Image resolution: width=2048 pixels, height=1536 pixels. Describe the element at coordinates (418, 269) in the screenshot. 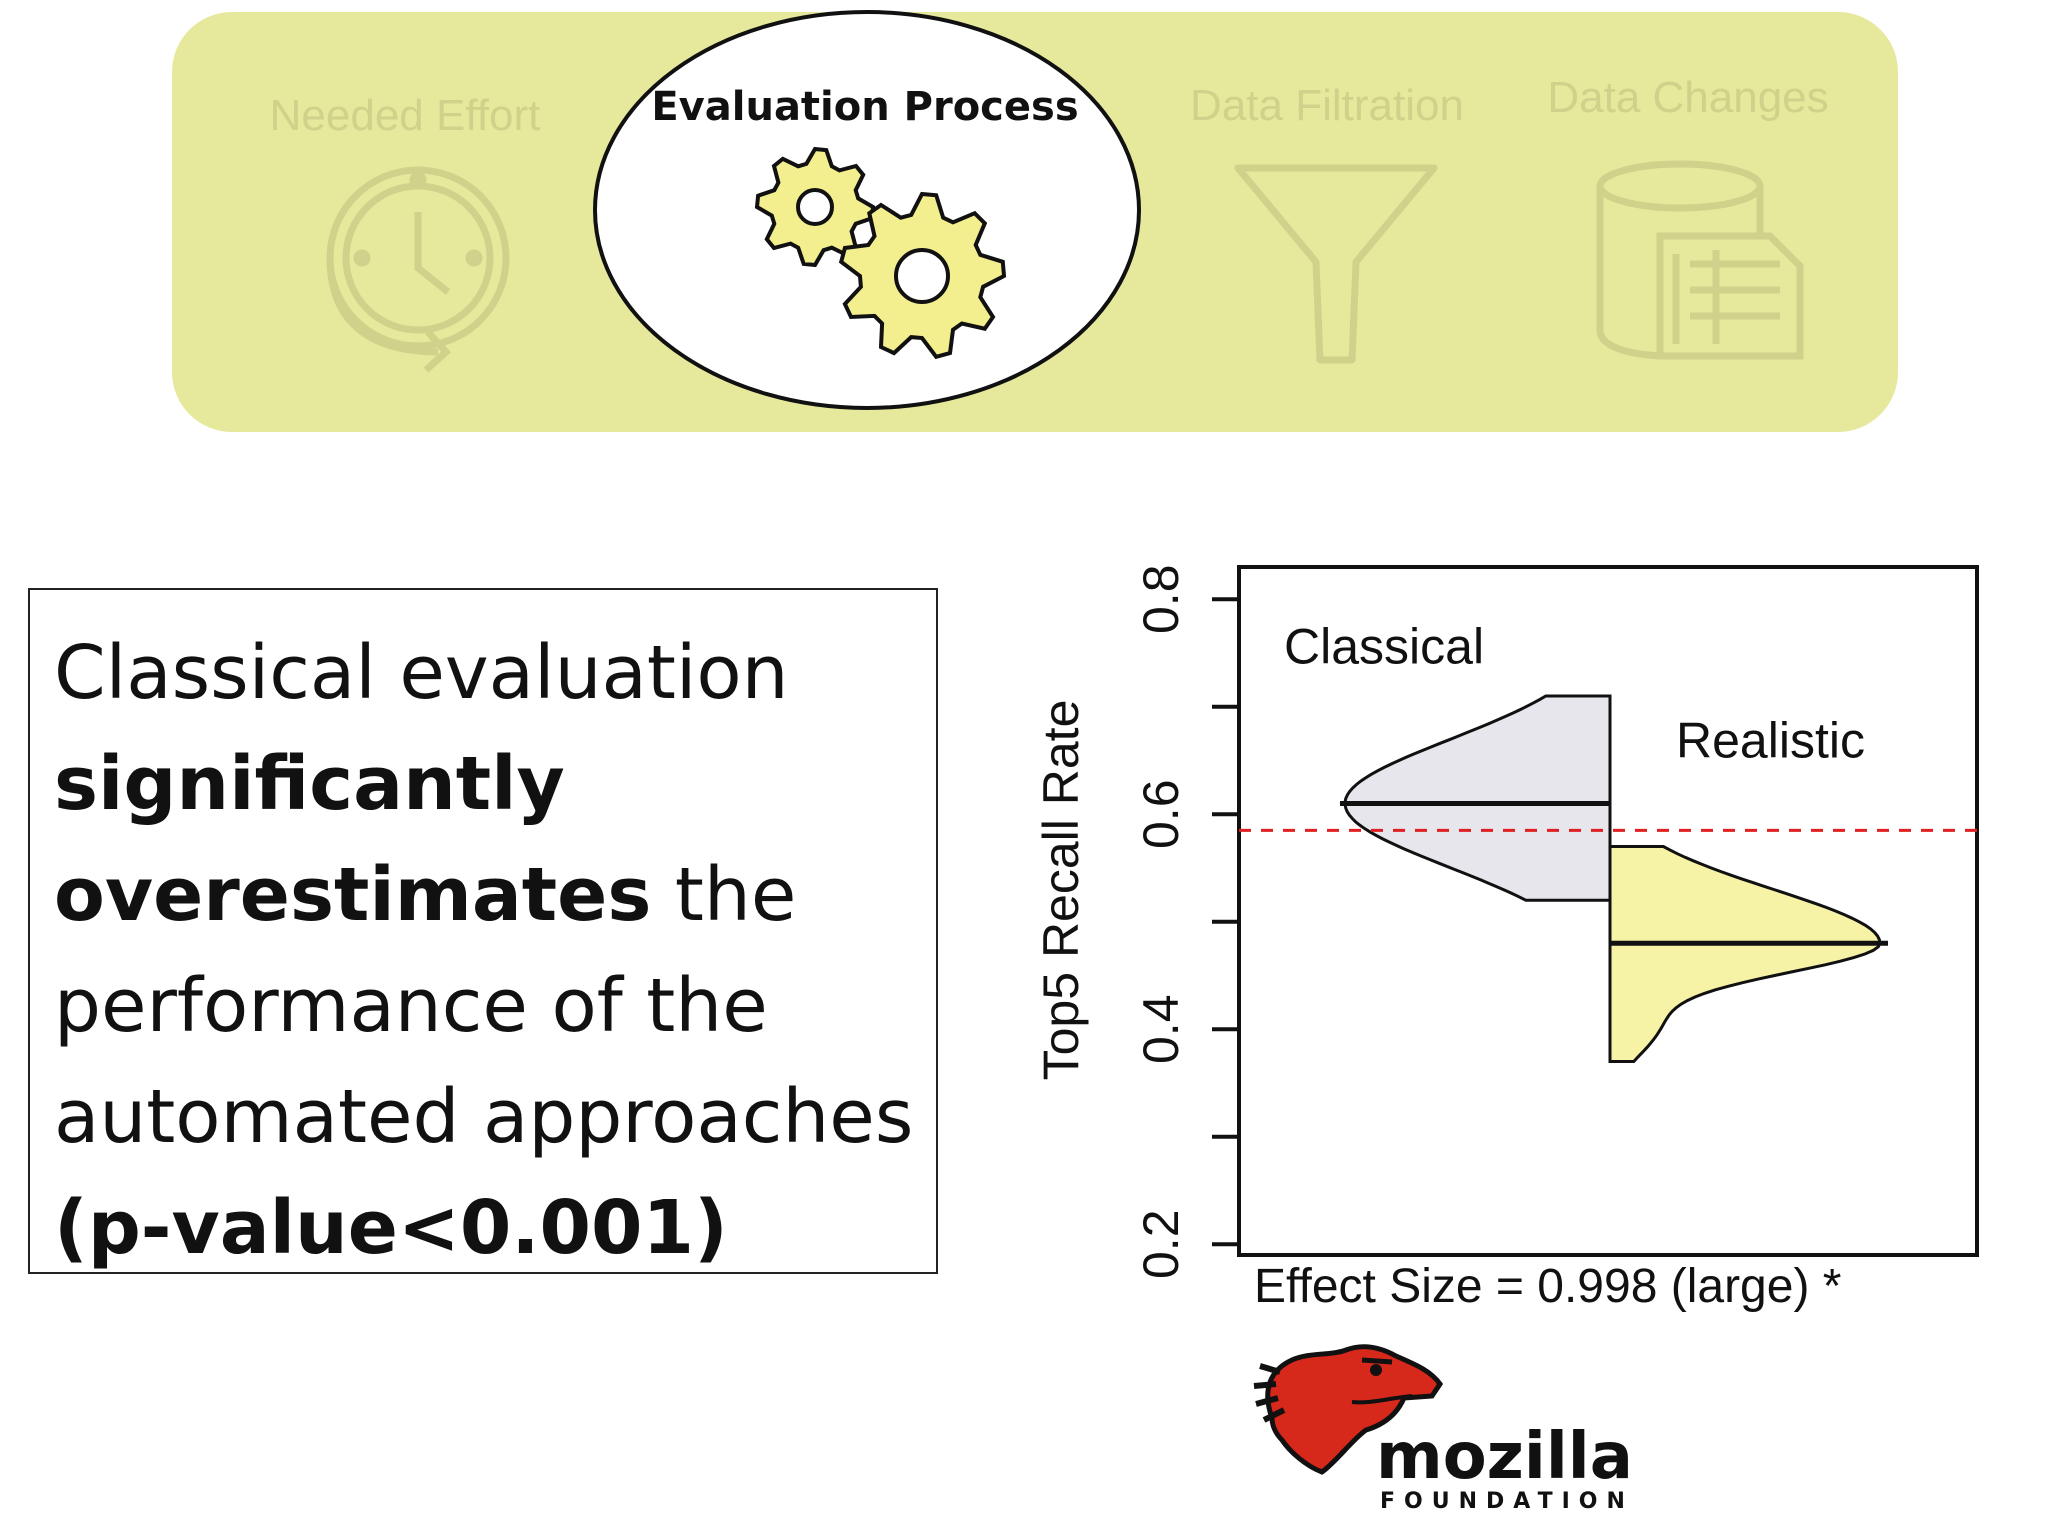

I see `clock-cycle-icon` at that location.